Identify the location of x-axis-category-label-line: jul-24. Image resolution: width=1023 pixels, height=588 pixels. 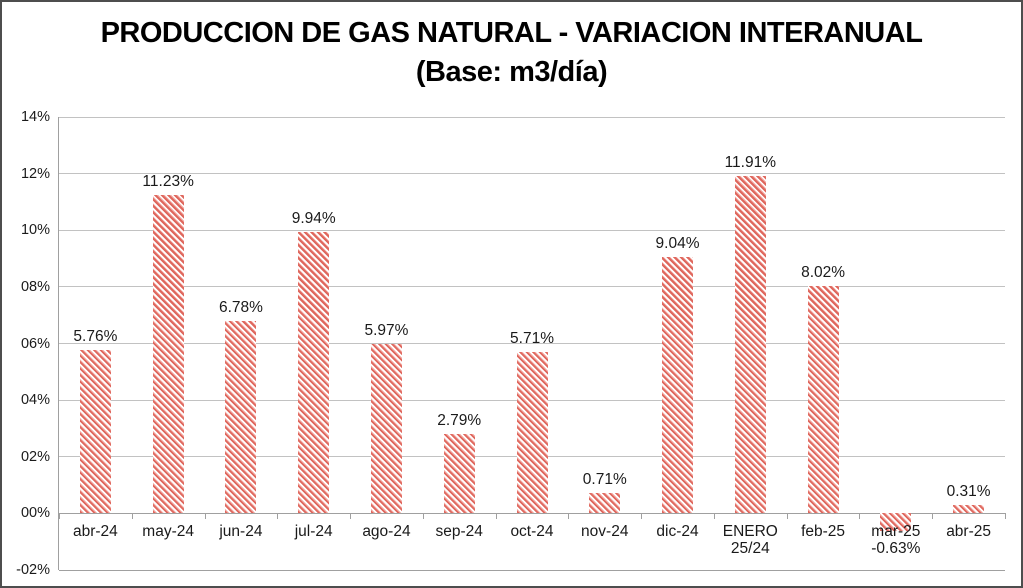
(313, 531).